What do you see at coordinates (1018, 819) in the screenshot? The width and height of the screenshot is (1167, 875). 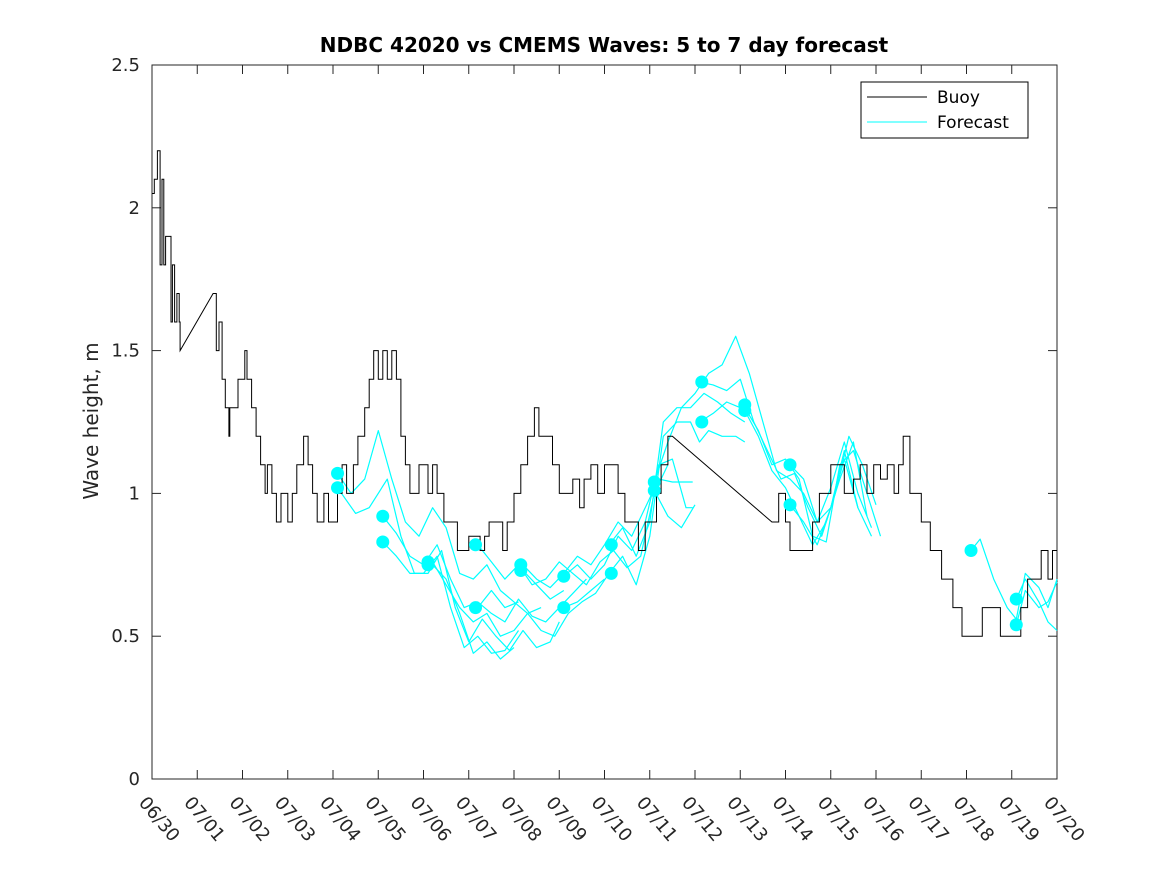 I see `x-tick-label: 07/19` at bounding box center [1018, 819].